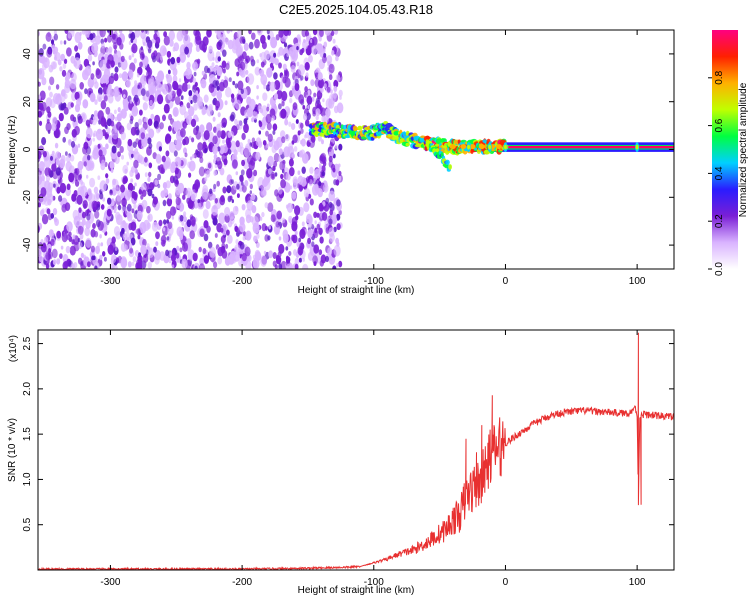  What do you see at coordinates (27, 197) in the screenshot?
I see `y-tick-label: -20` at bounding box center [27, 197].